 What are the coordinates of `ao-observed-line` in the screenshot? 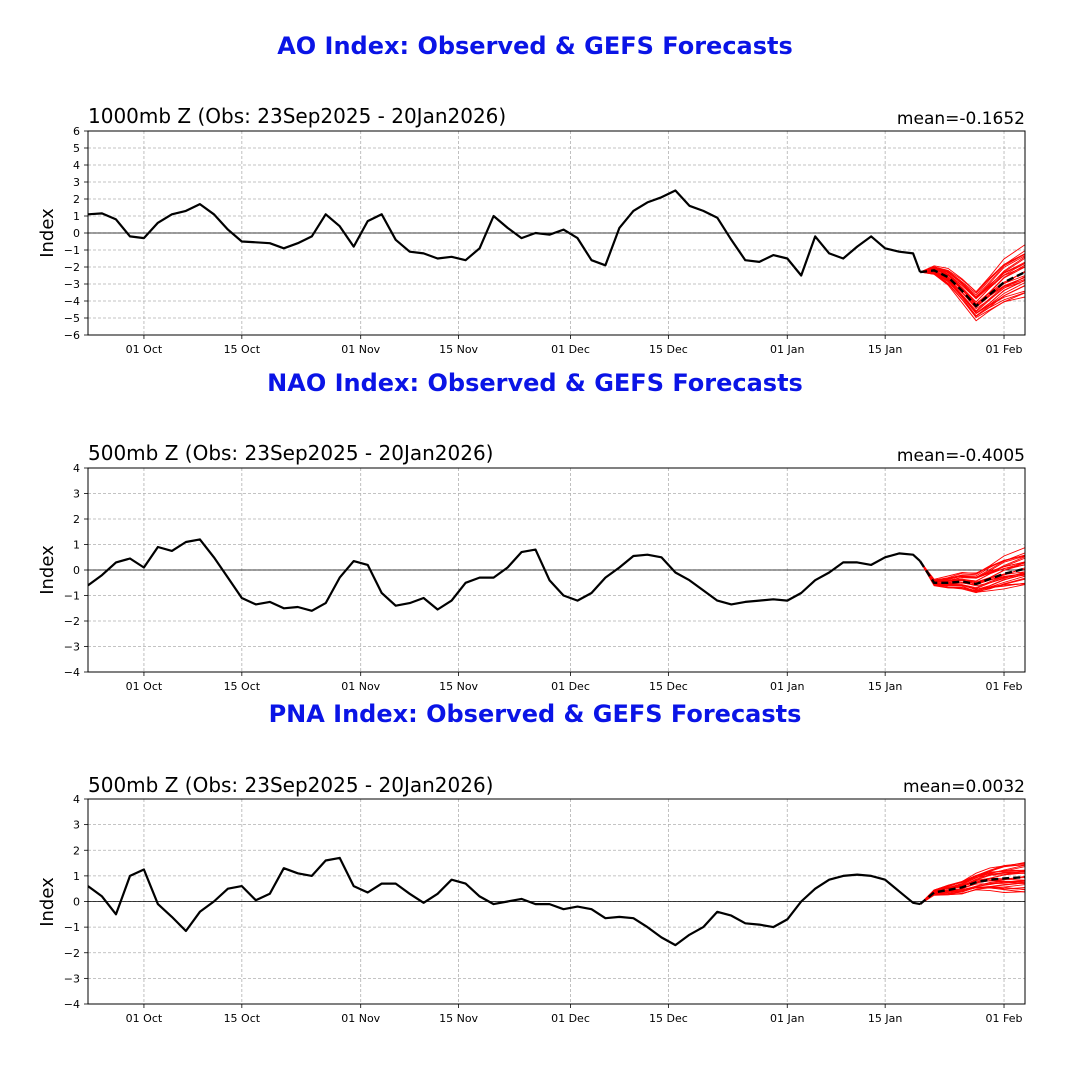 It's located at (505, 233).